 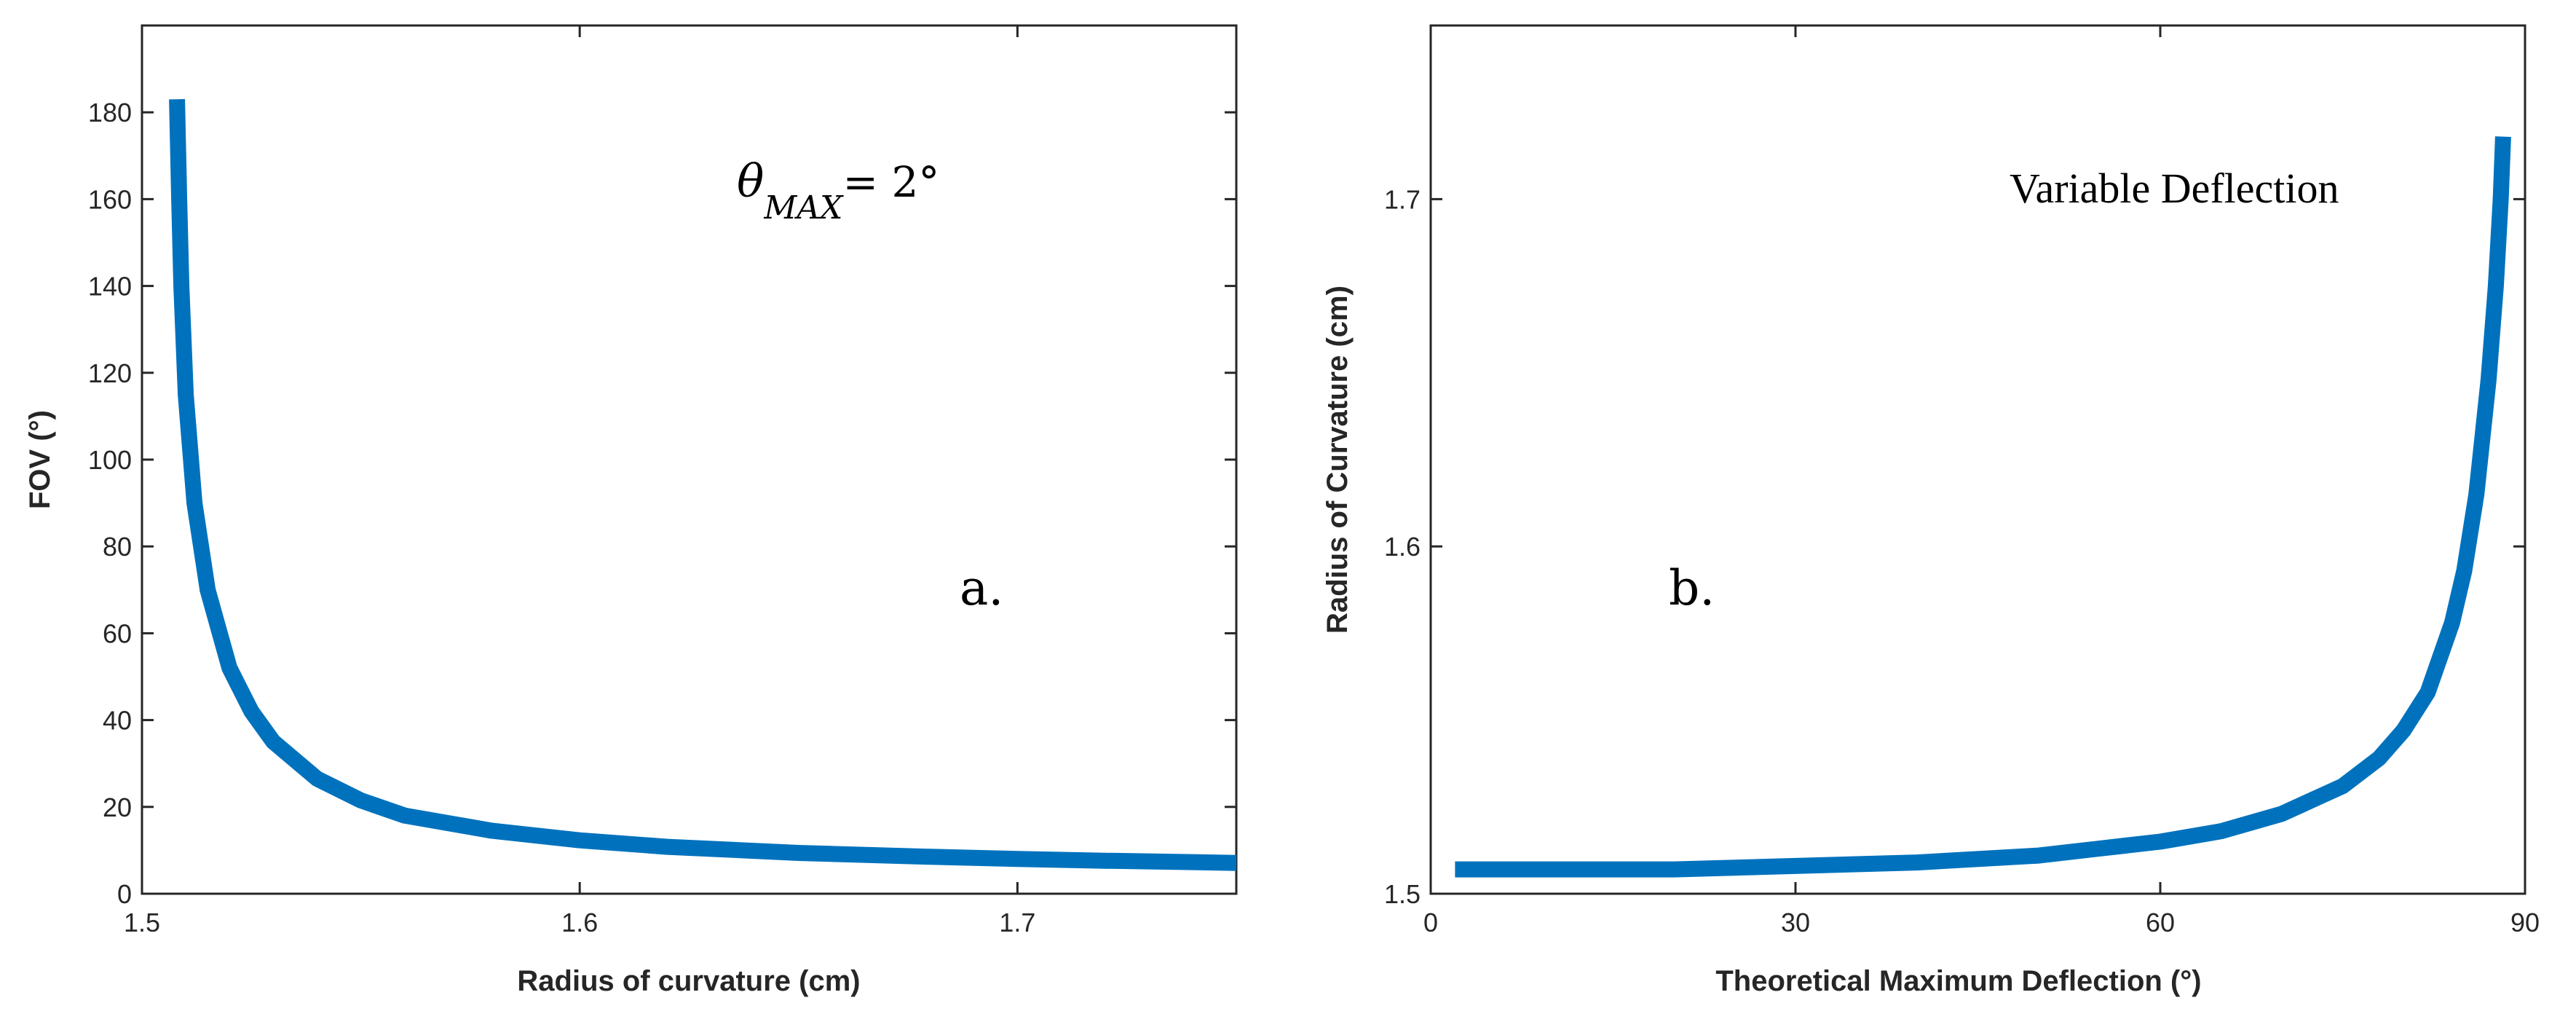 I want to click on panel-a-x-tick-label: 1.5, so click(x=142, y=922).